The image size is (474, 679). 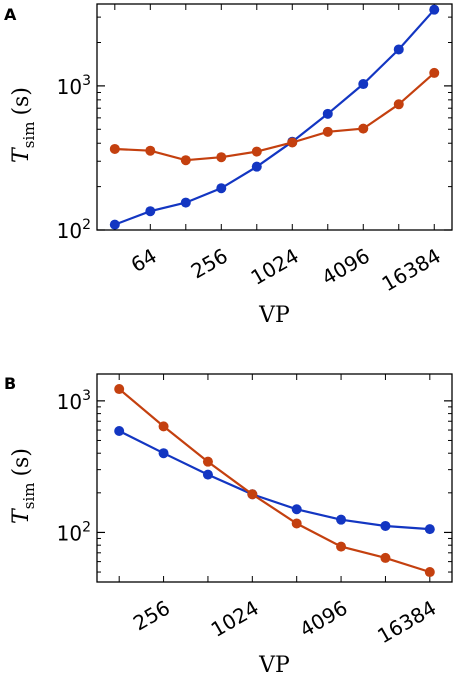 What do you see at coordinates (10, 383) in the screenshot?
I see `panel-letter: B` at bounding box center [10, 383].